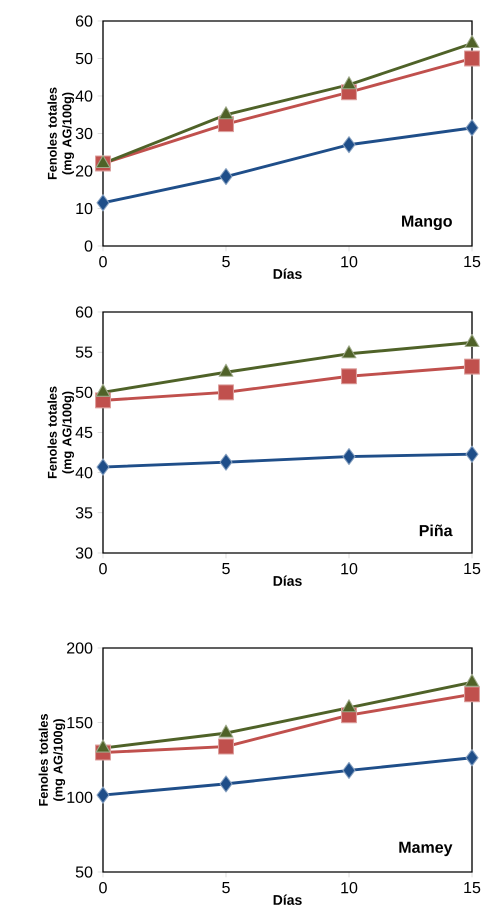 The height and width of the screenshot is (923, 486). I want to click on y-tick-label: 0, so click(88, 246).